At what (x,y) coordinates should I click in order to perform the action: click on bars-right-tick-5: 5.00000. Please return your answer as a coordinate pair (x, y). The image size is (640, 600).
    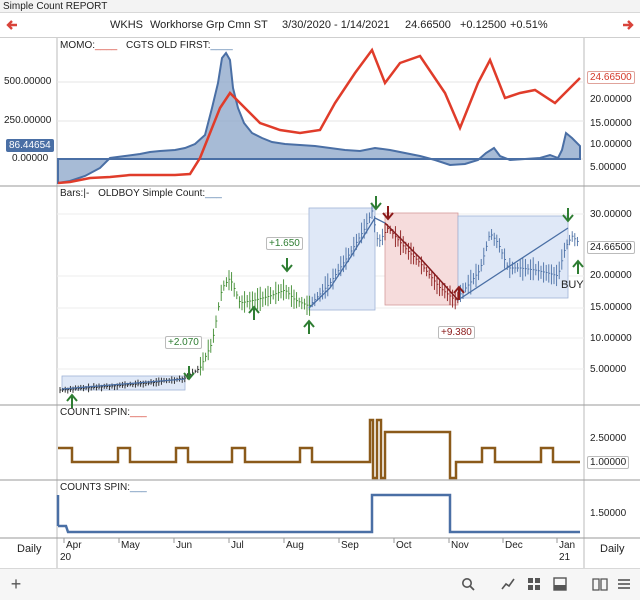
    Looking at the image, I should click on (608, 369).